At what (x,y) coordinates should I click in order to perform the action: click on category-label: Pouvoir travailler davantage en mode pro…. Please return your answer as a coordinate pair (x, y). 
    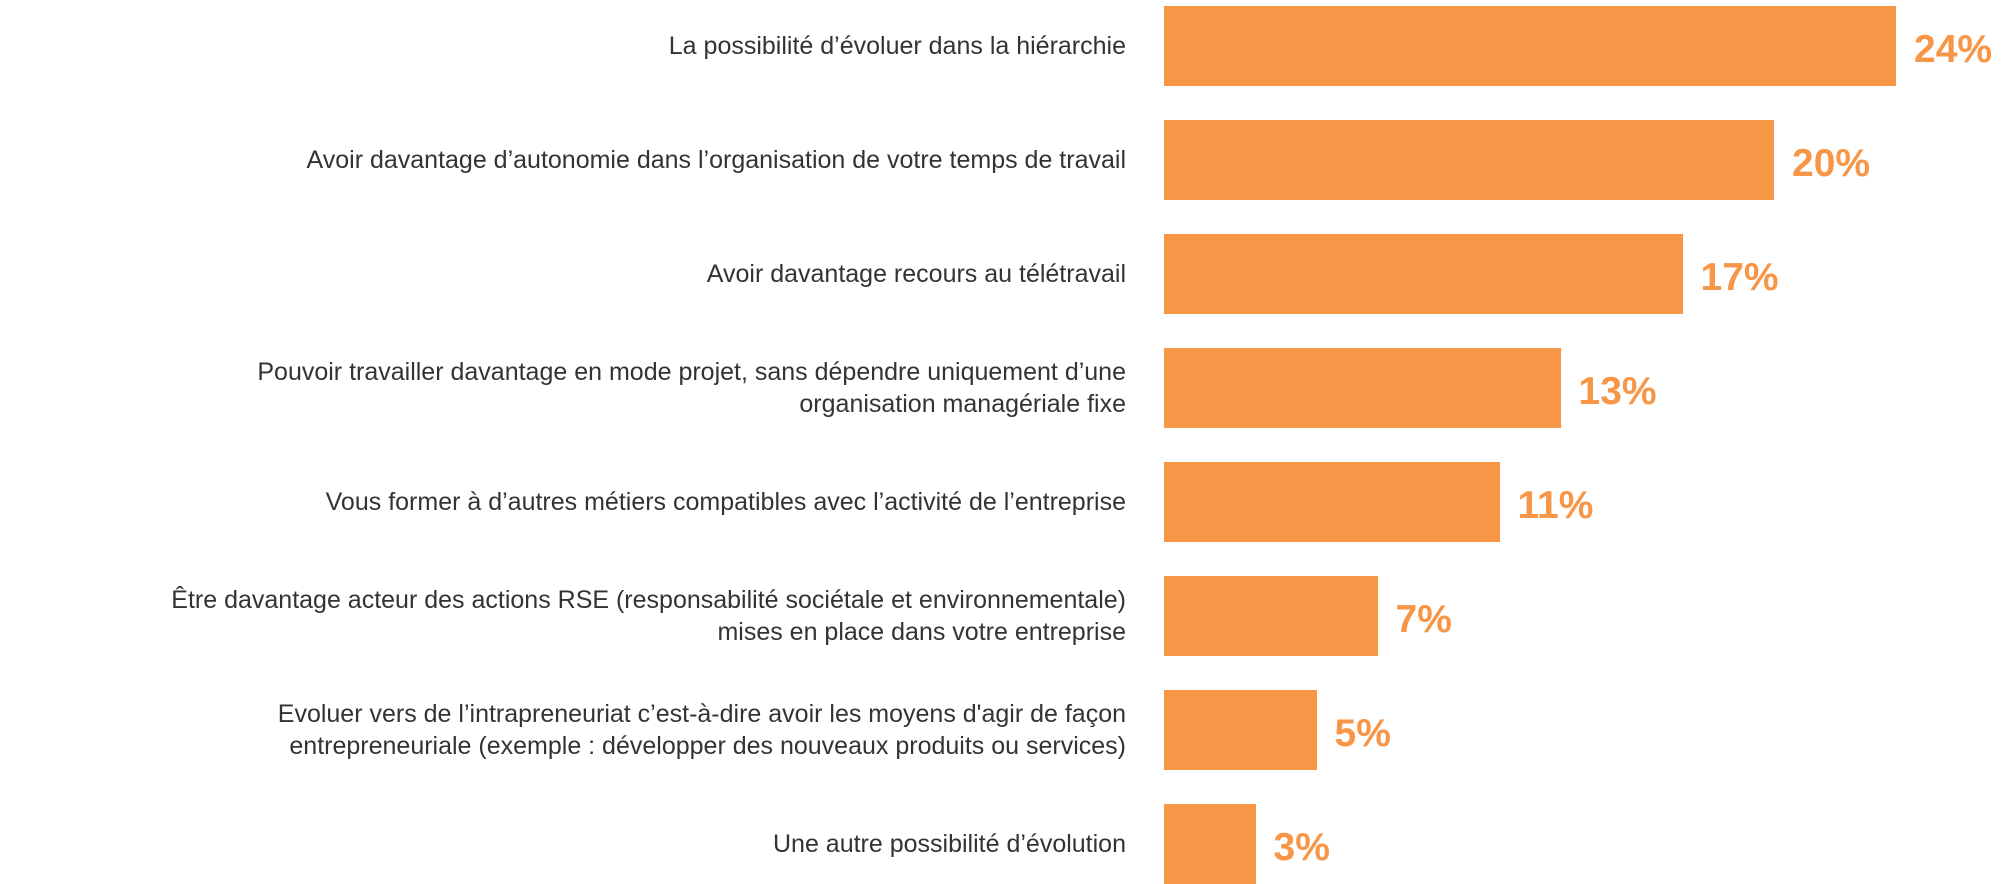
    Looking at the image, I should click on (691, 388).